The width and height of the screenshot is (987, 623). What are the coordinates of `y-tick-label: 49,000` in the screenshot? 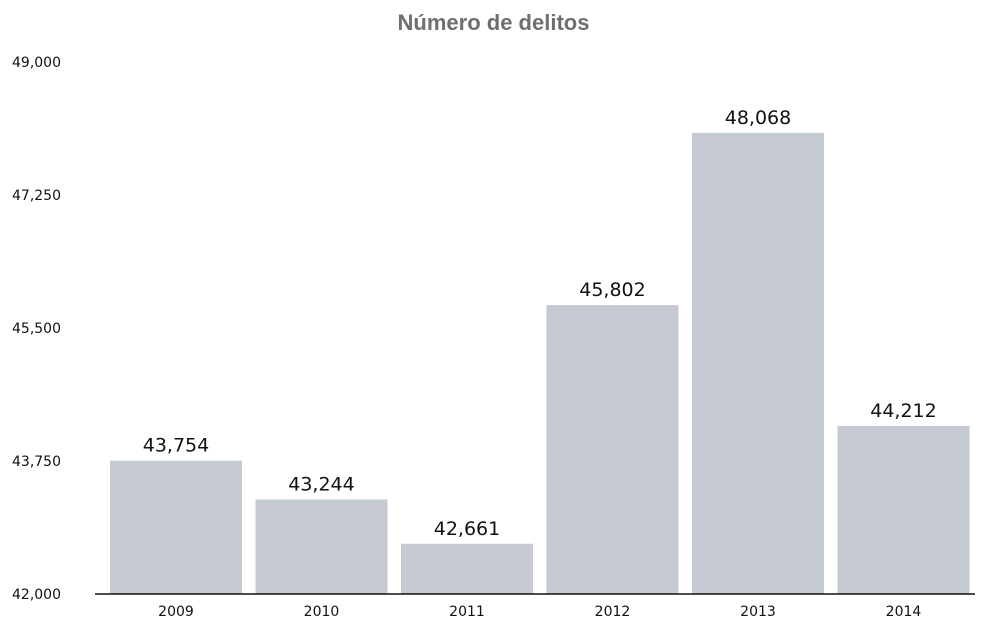 It's located at (36, 63).